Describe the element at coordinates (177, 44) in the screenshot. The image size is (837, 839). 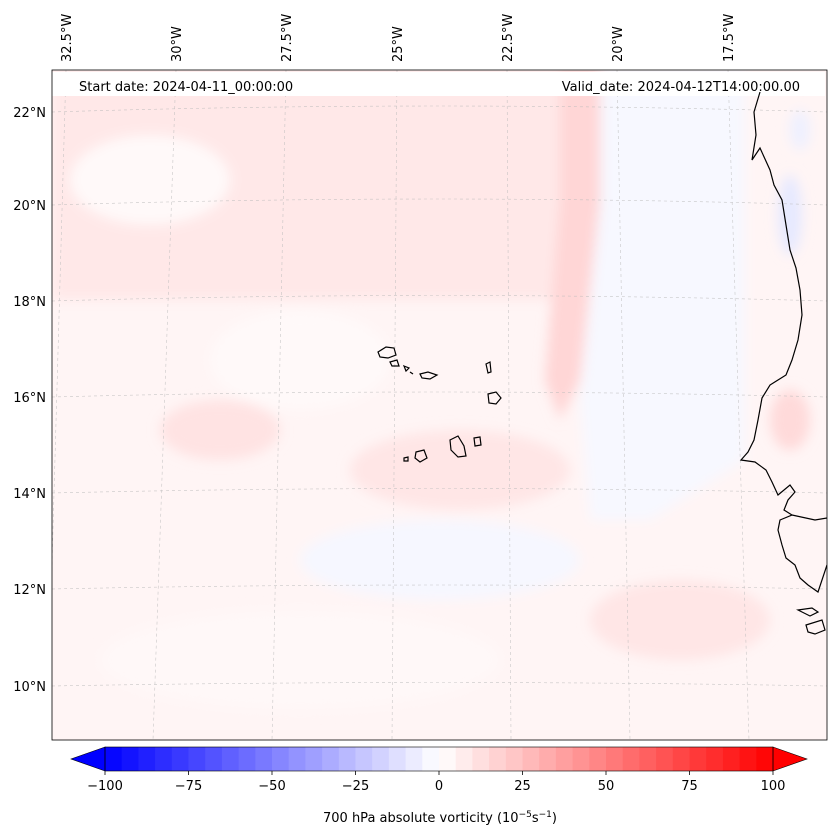
I see `lon-label: 30°W` at that location.